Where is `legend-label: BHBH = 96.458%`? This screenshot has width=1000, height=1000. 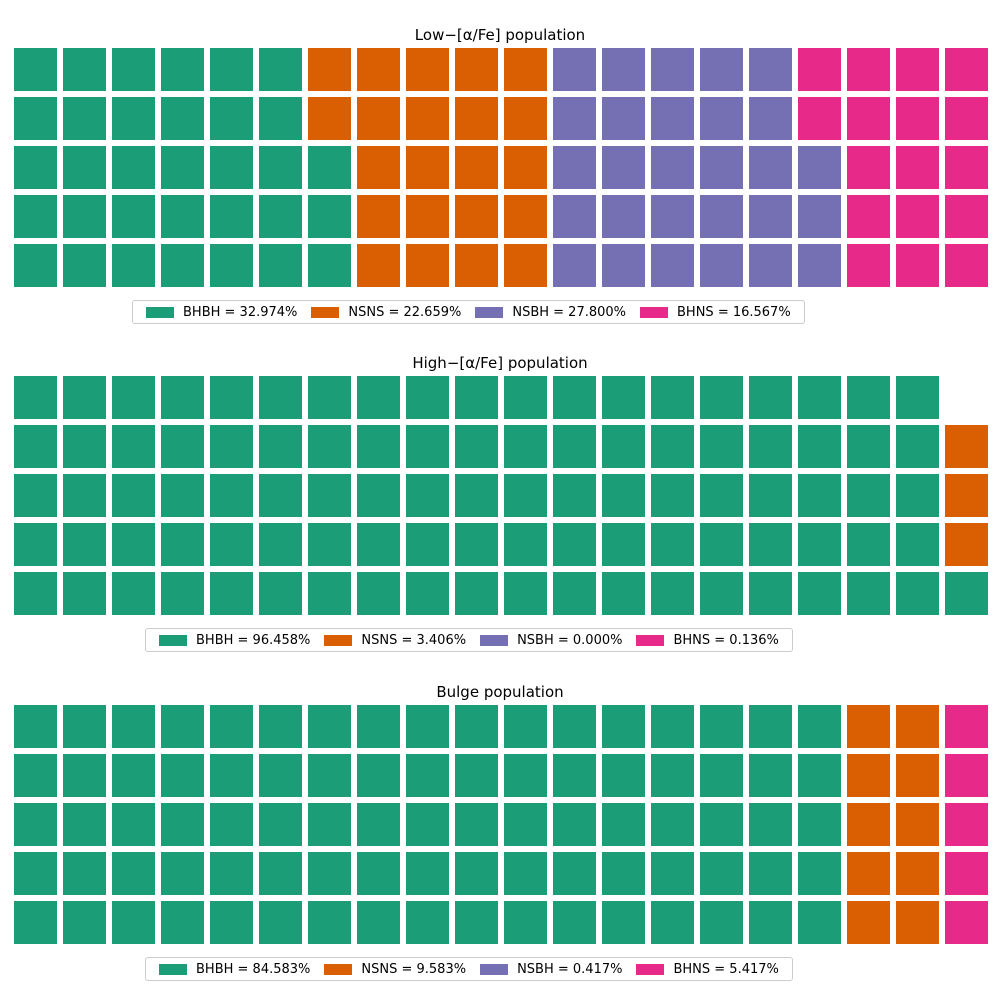 legend-label: BHBH = 96.458% is located at coordinates (253, 640).